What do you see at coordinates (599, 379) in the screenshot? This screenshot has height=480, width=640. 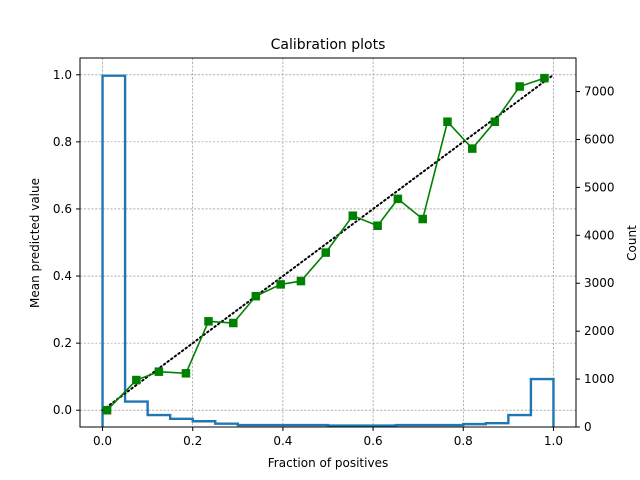 I see `y2-tick-label: 1000` at bounding box center [599, 379].